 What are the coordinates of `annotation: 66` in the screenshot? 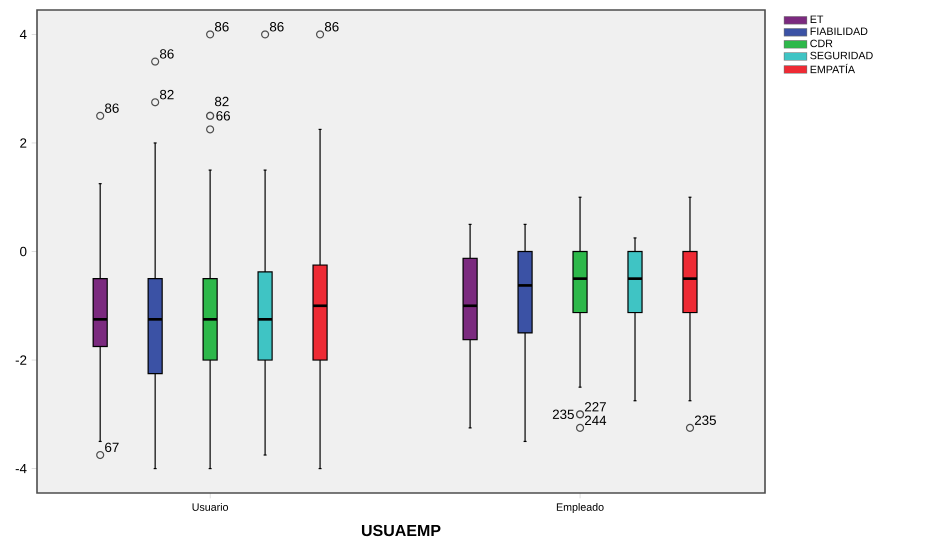 It's located at (223, 116).